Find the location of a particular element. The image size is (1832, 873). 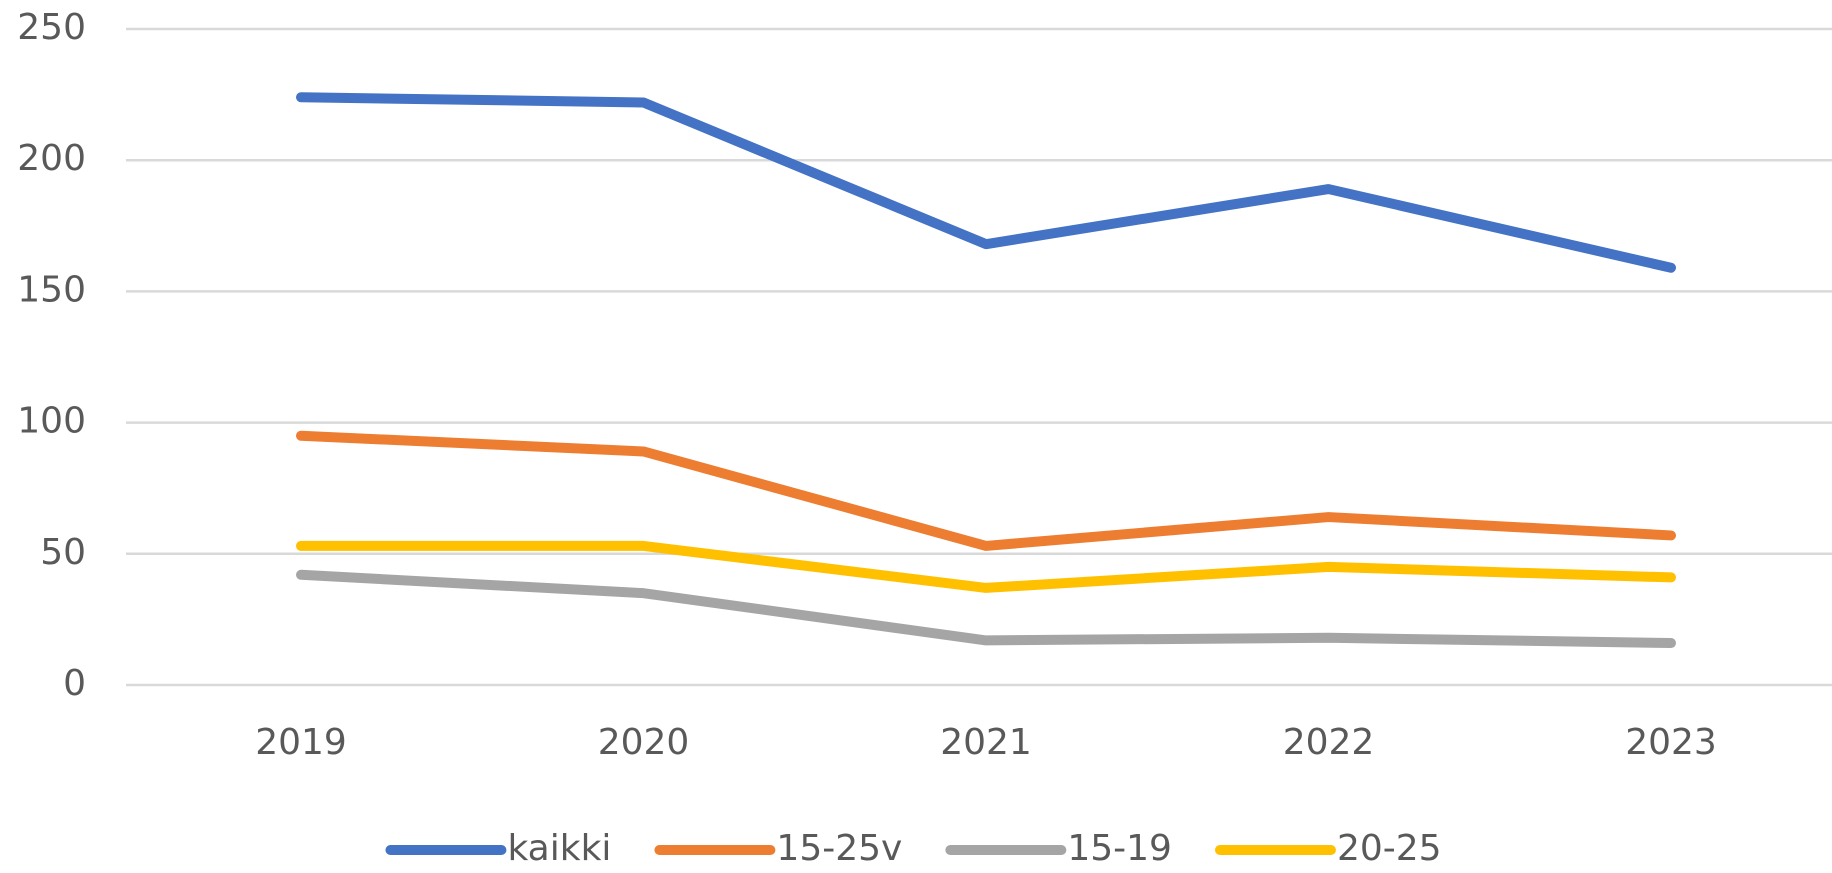

x-tick-label: 2021 is located at coordinates (986, 742).